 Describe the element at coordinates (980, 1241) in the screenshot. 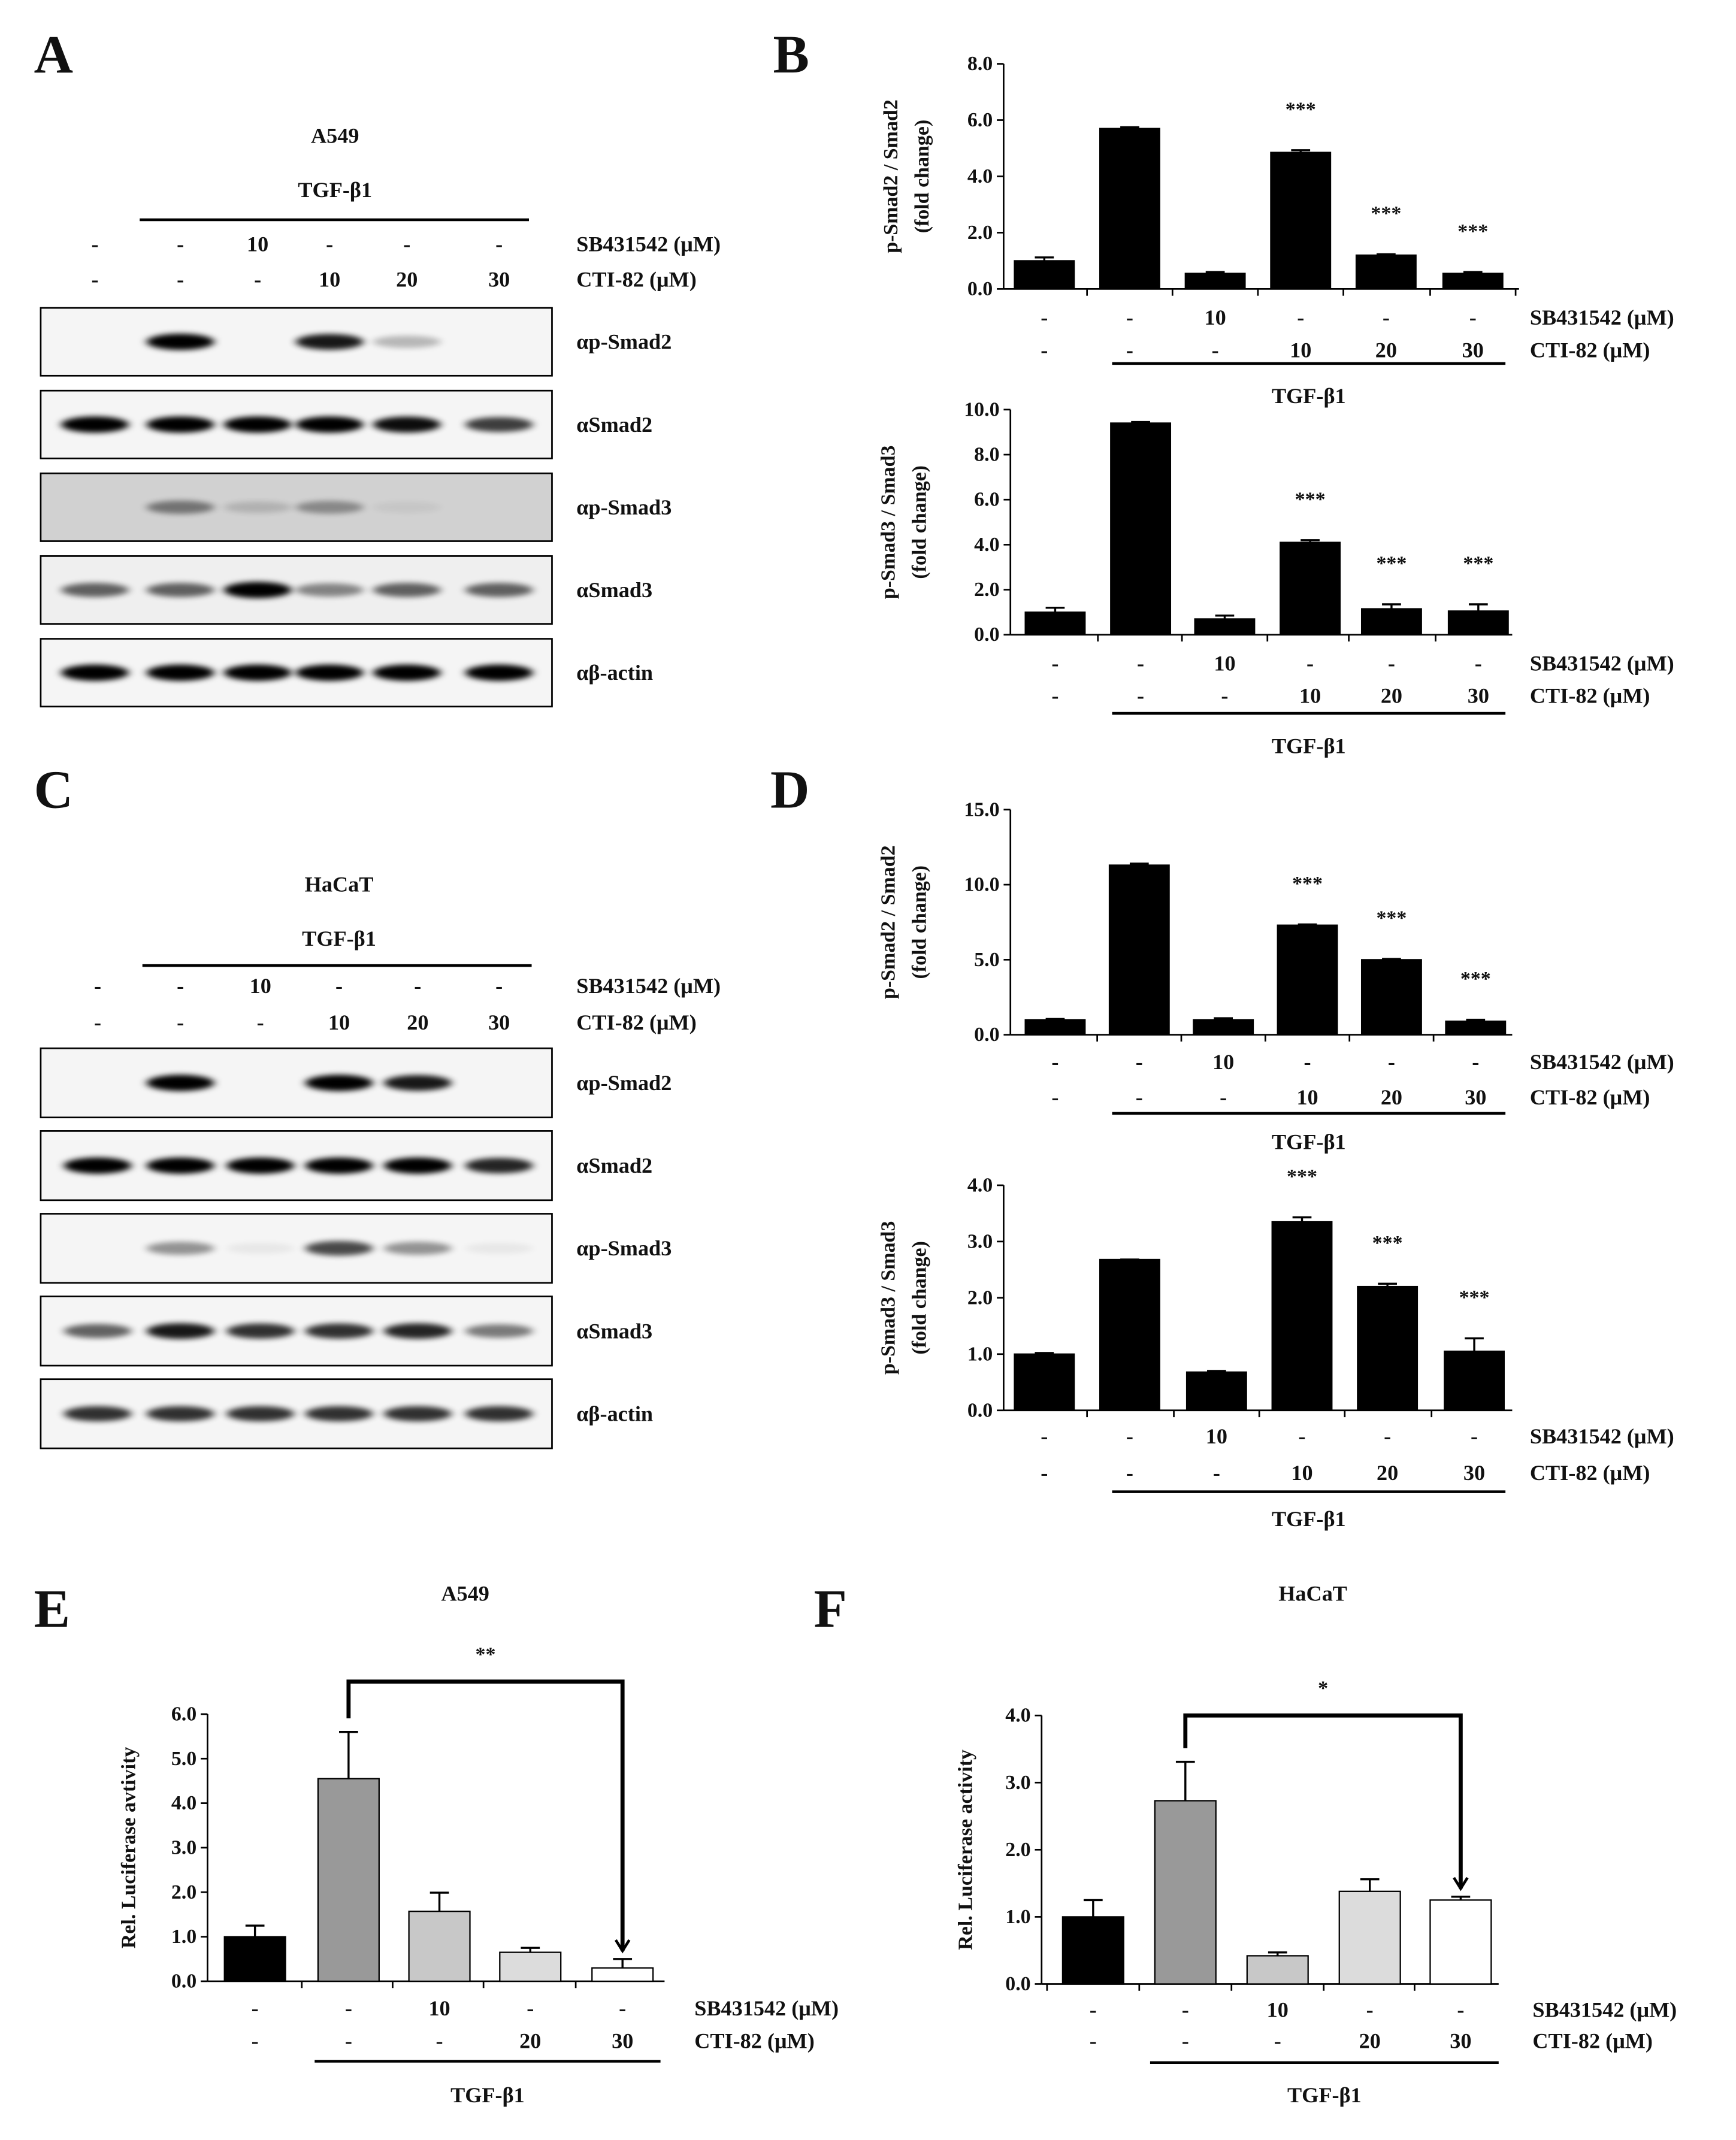

I see `y-tick-label: 3.0` at that location.